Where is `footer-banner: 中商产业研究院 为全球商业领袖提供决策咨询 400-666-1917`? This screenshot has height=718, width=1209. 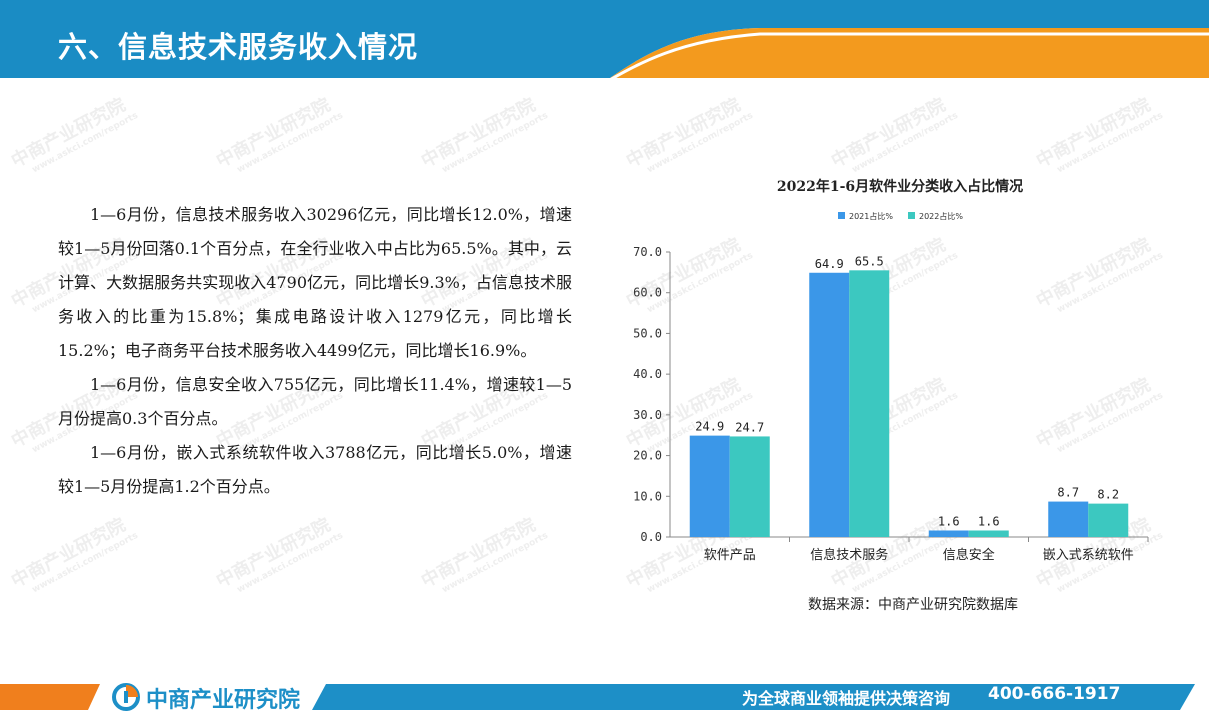
footer-banner: 中商产业研究院 为全球商业领袖提供决策咨询 400-666-1917 is located at coordinates (604, 697).